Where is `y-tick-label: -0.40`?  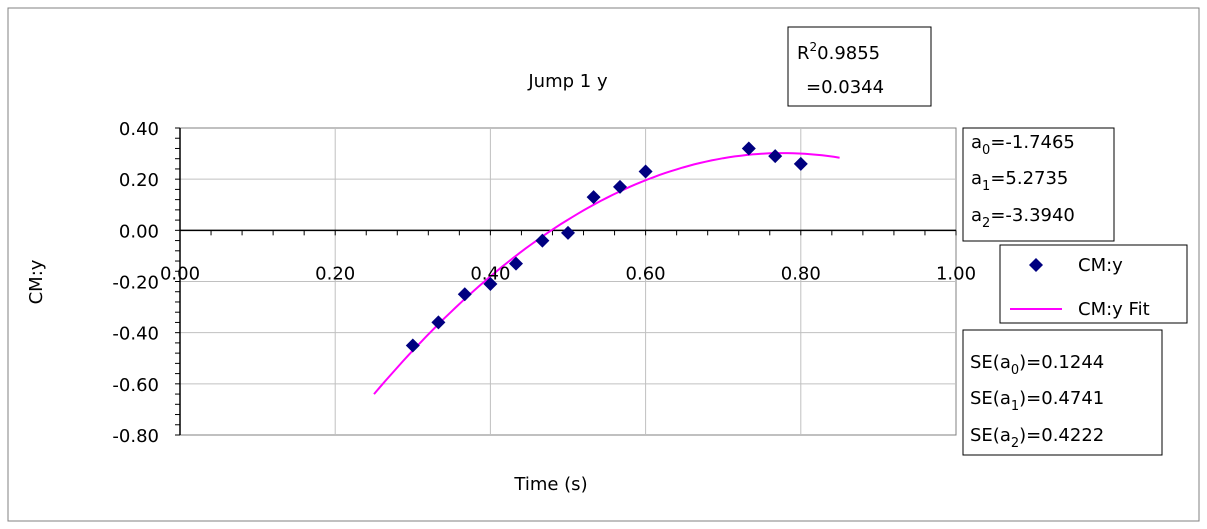
y-tick-label: -0.40 is located at coordinates (135, 334).